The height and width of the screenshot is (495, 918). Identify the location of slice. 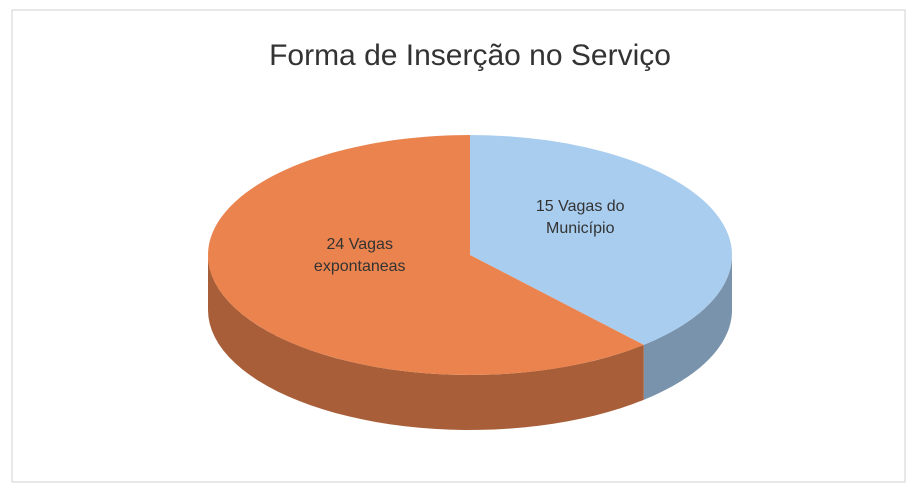
(601, 240).